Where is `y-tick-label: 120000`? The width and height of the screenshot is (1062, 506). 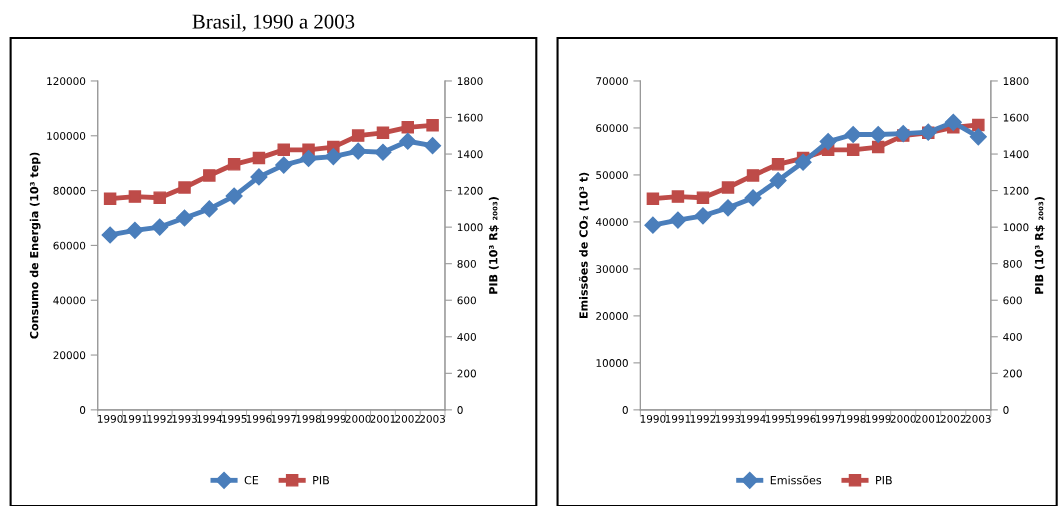
y-tick-label: 120000 is located at coordinates (66, 81).